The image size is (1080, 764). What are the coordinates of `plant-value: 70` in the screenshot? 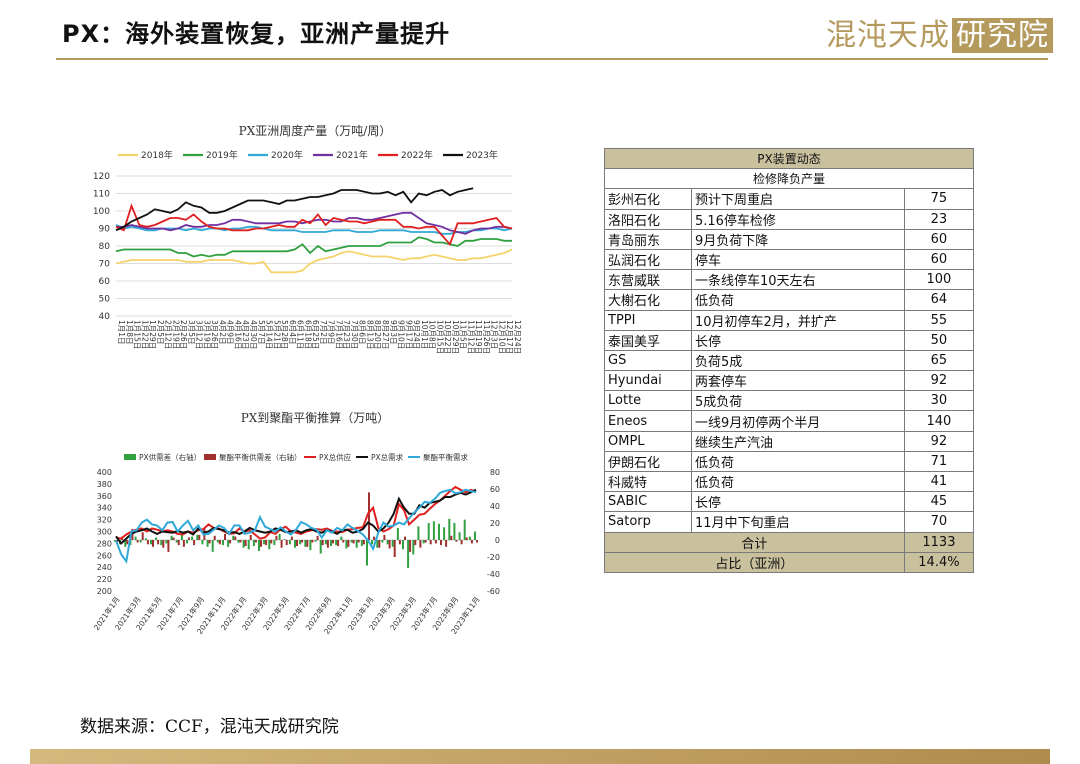 It's located at (939, 522).